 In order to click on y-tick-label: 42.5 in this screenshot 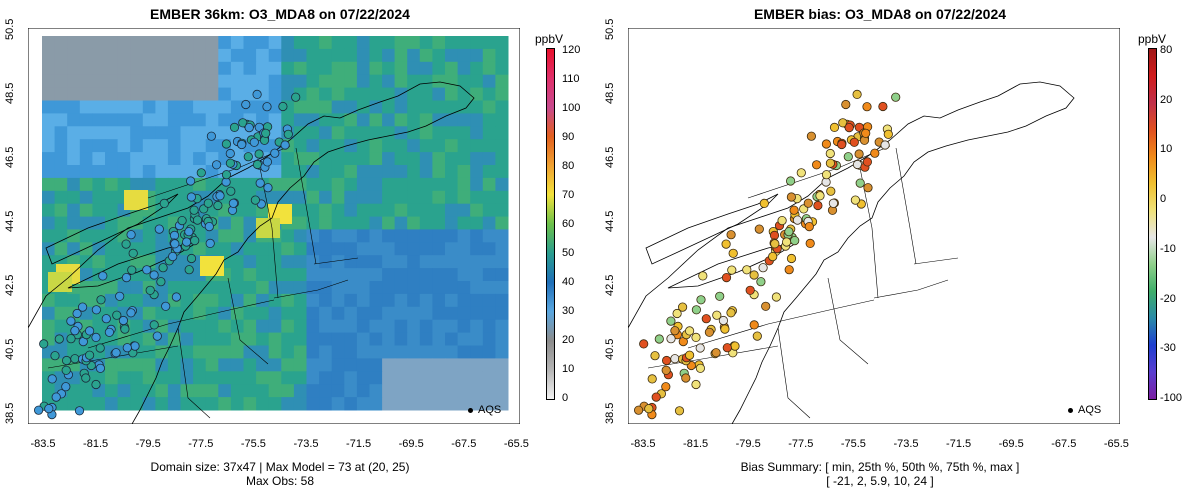, I will do `click(610, 285)`.